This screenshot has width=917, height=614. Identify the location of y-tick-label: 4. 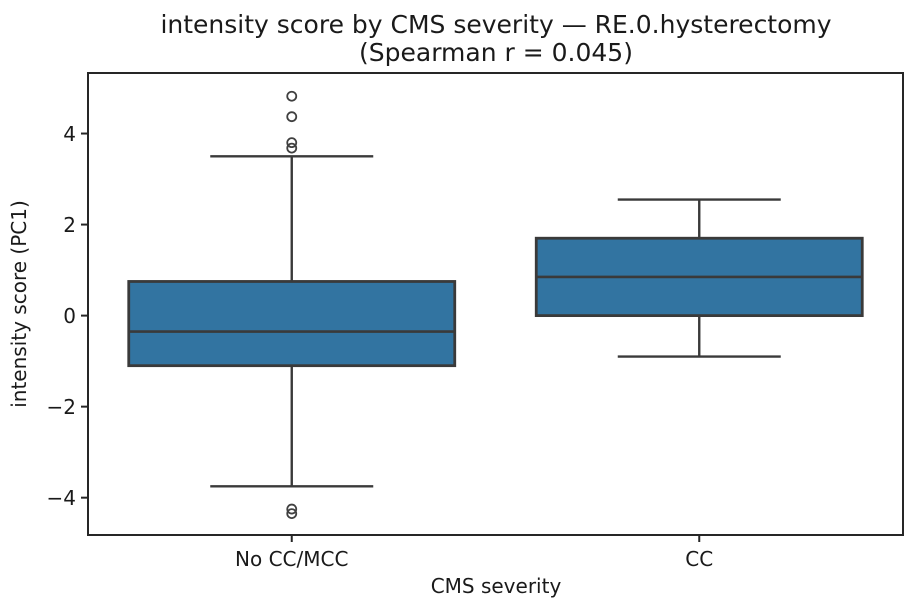
(69, 134).